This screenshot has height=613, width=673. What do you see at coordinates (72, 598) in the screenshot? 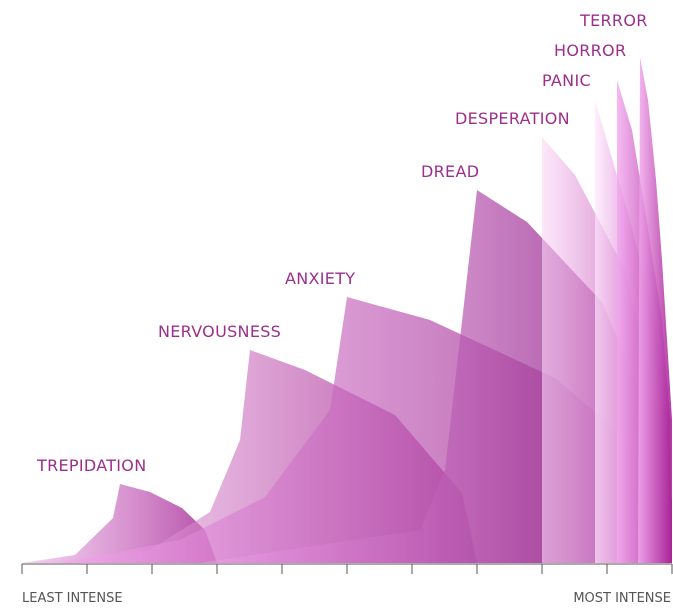
I see `axis-left-label: LEAST INTENSE` at bounding box center [72, 598].